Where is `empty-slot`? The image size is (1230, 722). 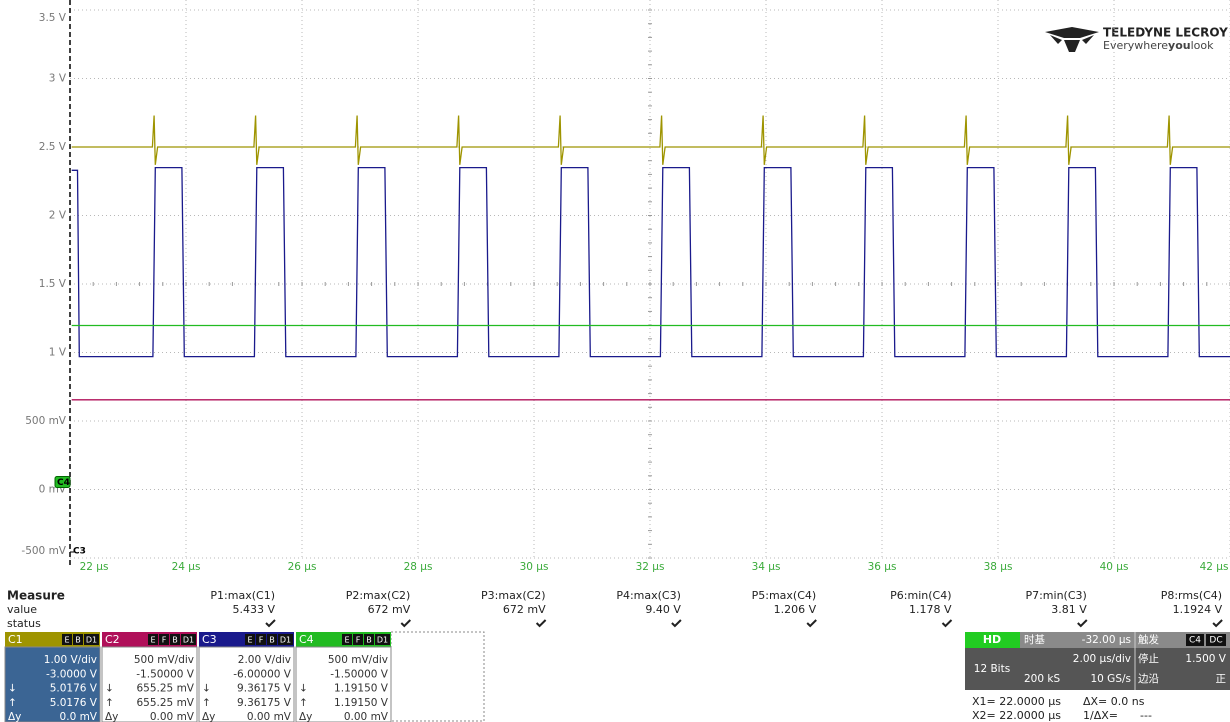
empty-slot is located at coordinates (437, 676).